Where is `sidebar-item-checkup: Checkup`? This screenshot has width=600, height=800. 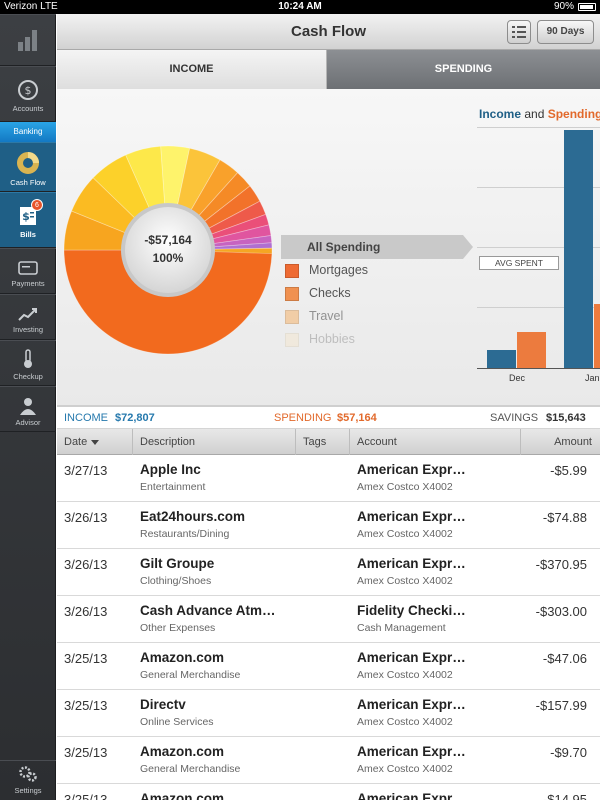
sidebar-item-checkup: Checkup is located at coordinates (28, 363).